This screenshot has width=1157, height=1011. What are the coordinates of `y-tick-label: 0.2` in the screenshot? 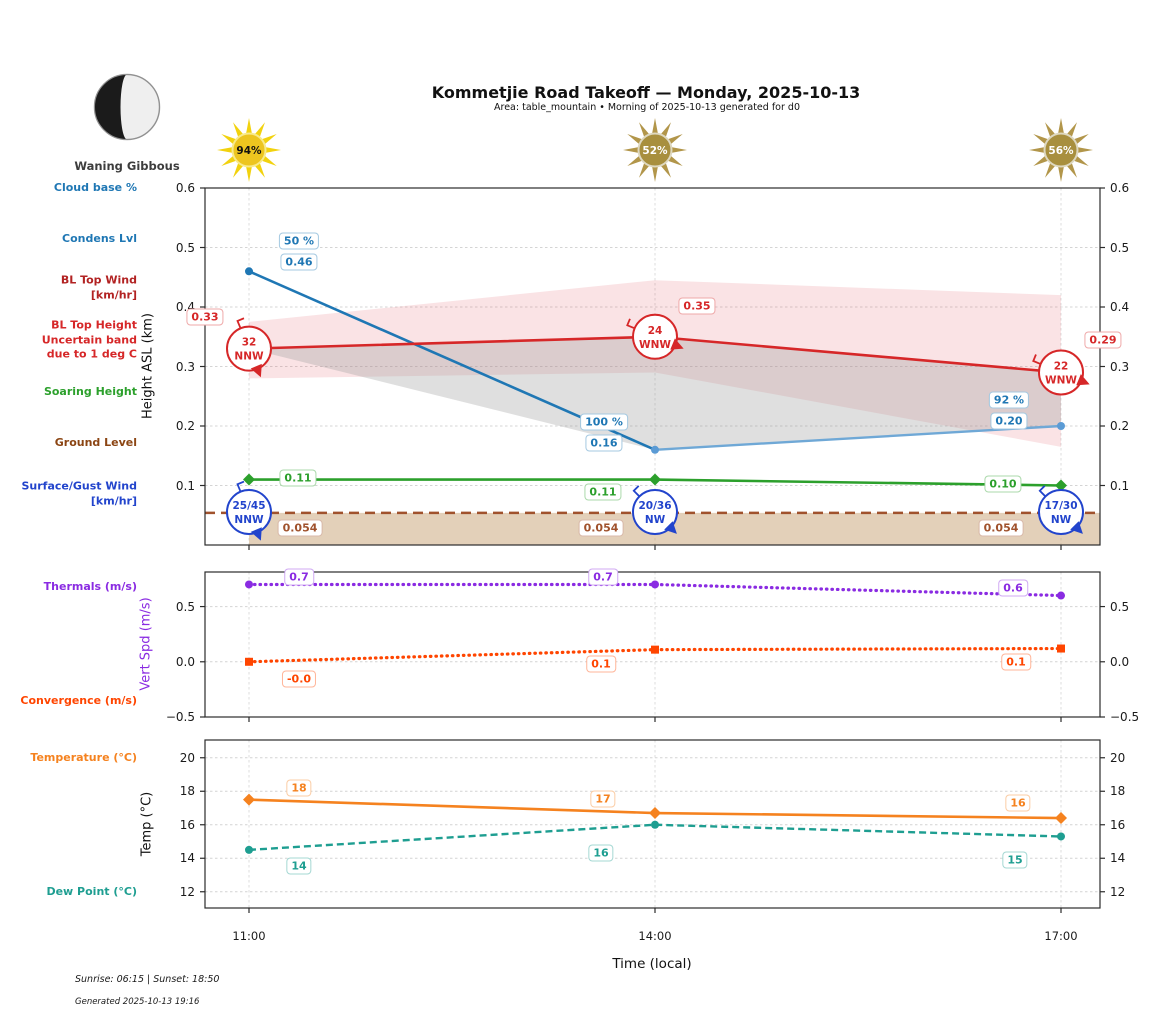 It's located at (185, 426).